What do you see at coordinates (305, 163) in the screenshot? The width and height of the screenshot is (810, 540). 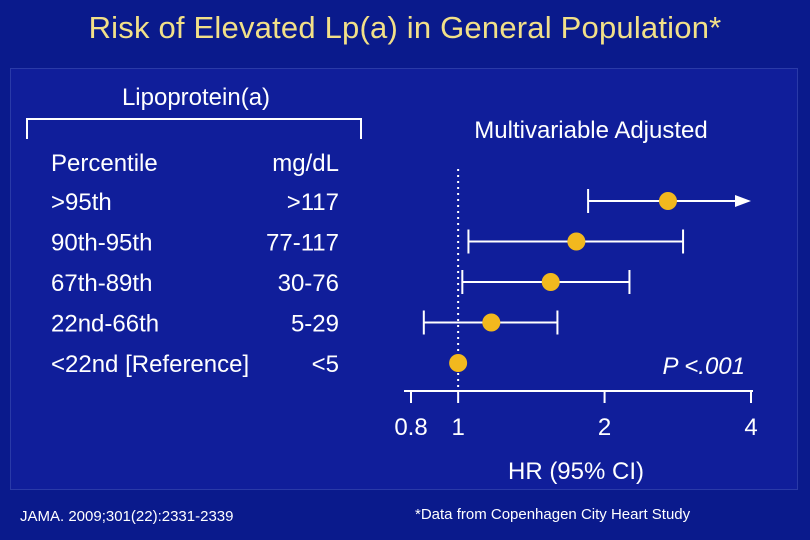 I see `column-header-mgdl: mg/dL` at bounding box center [305, 163].